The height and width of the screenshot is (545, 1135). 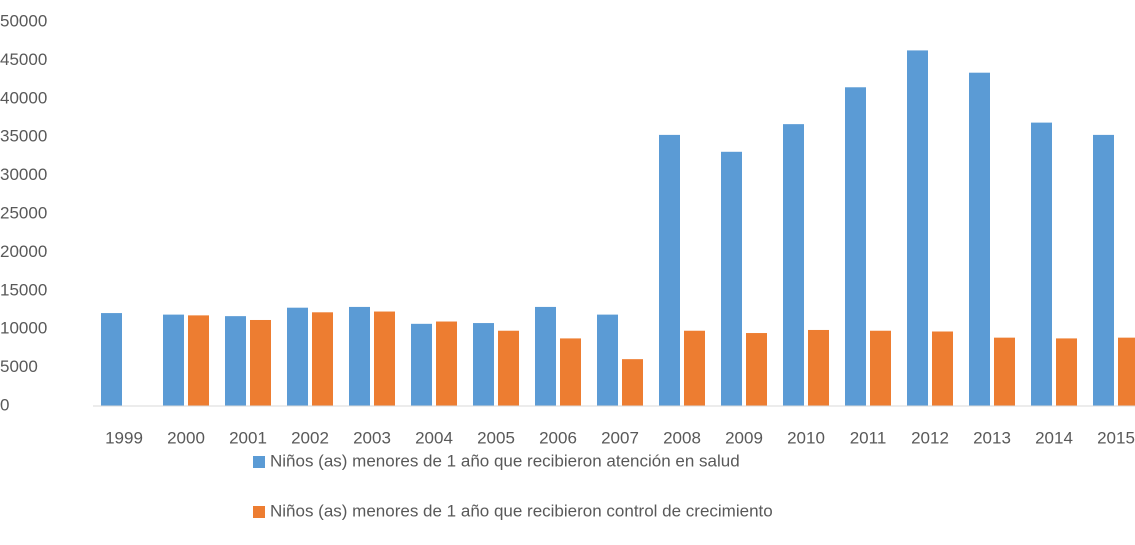 I want to click on y-tick-label: 40000, so click(x=23, y=97).